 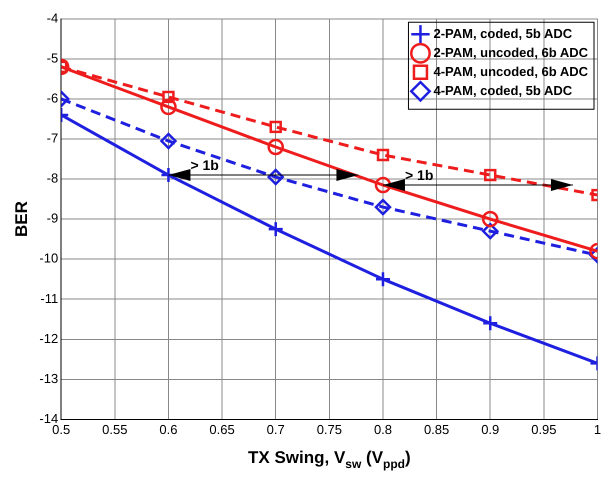 What do you see at coordinates (383, 429) in the screenshot?
I see `x-tick-label: 0.8` at bounding box center [383, 429].